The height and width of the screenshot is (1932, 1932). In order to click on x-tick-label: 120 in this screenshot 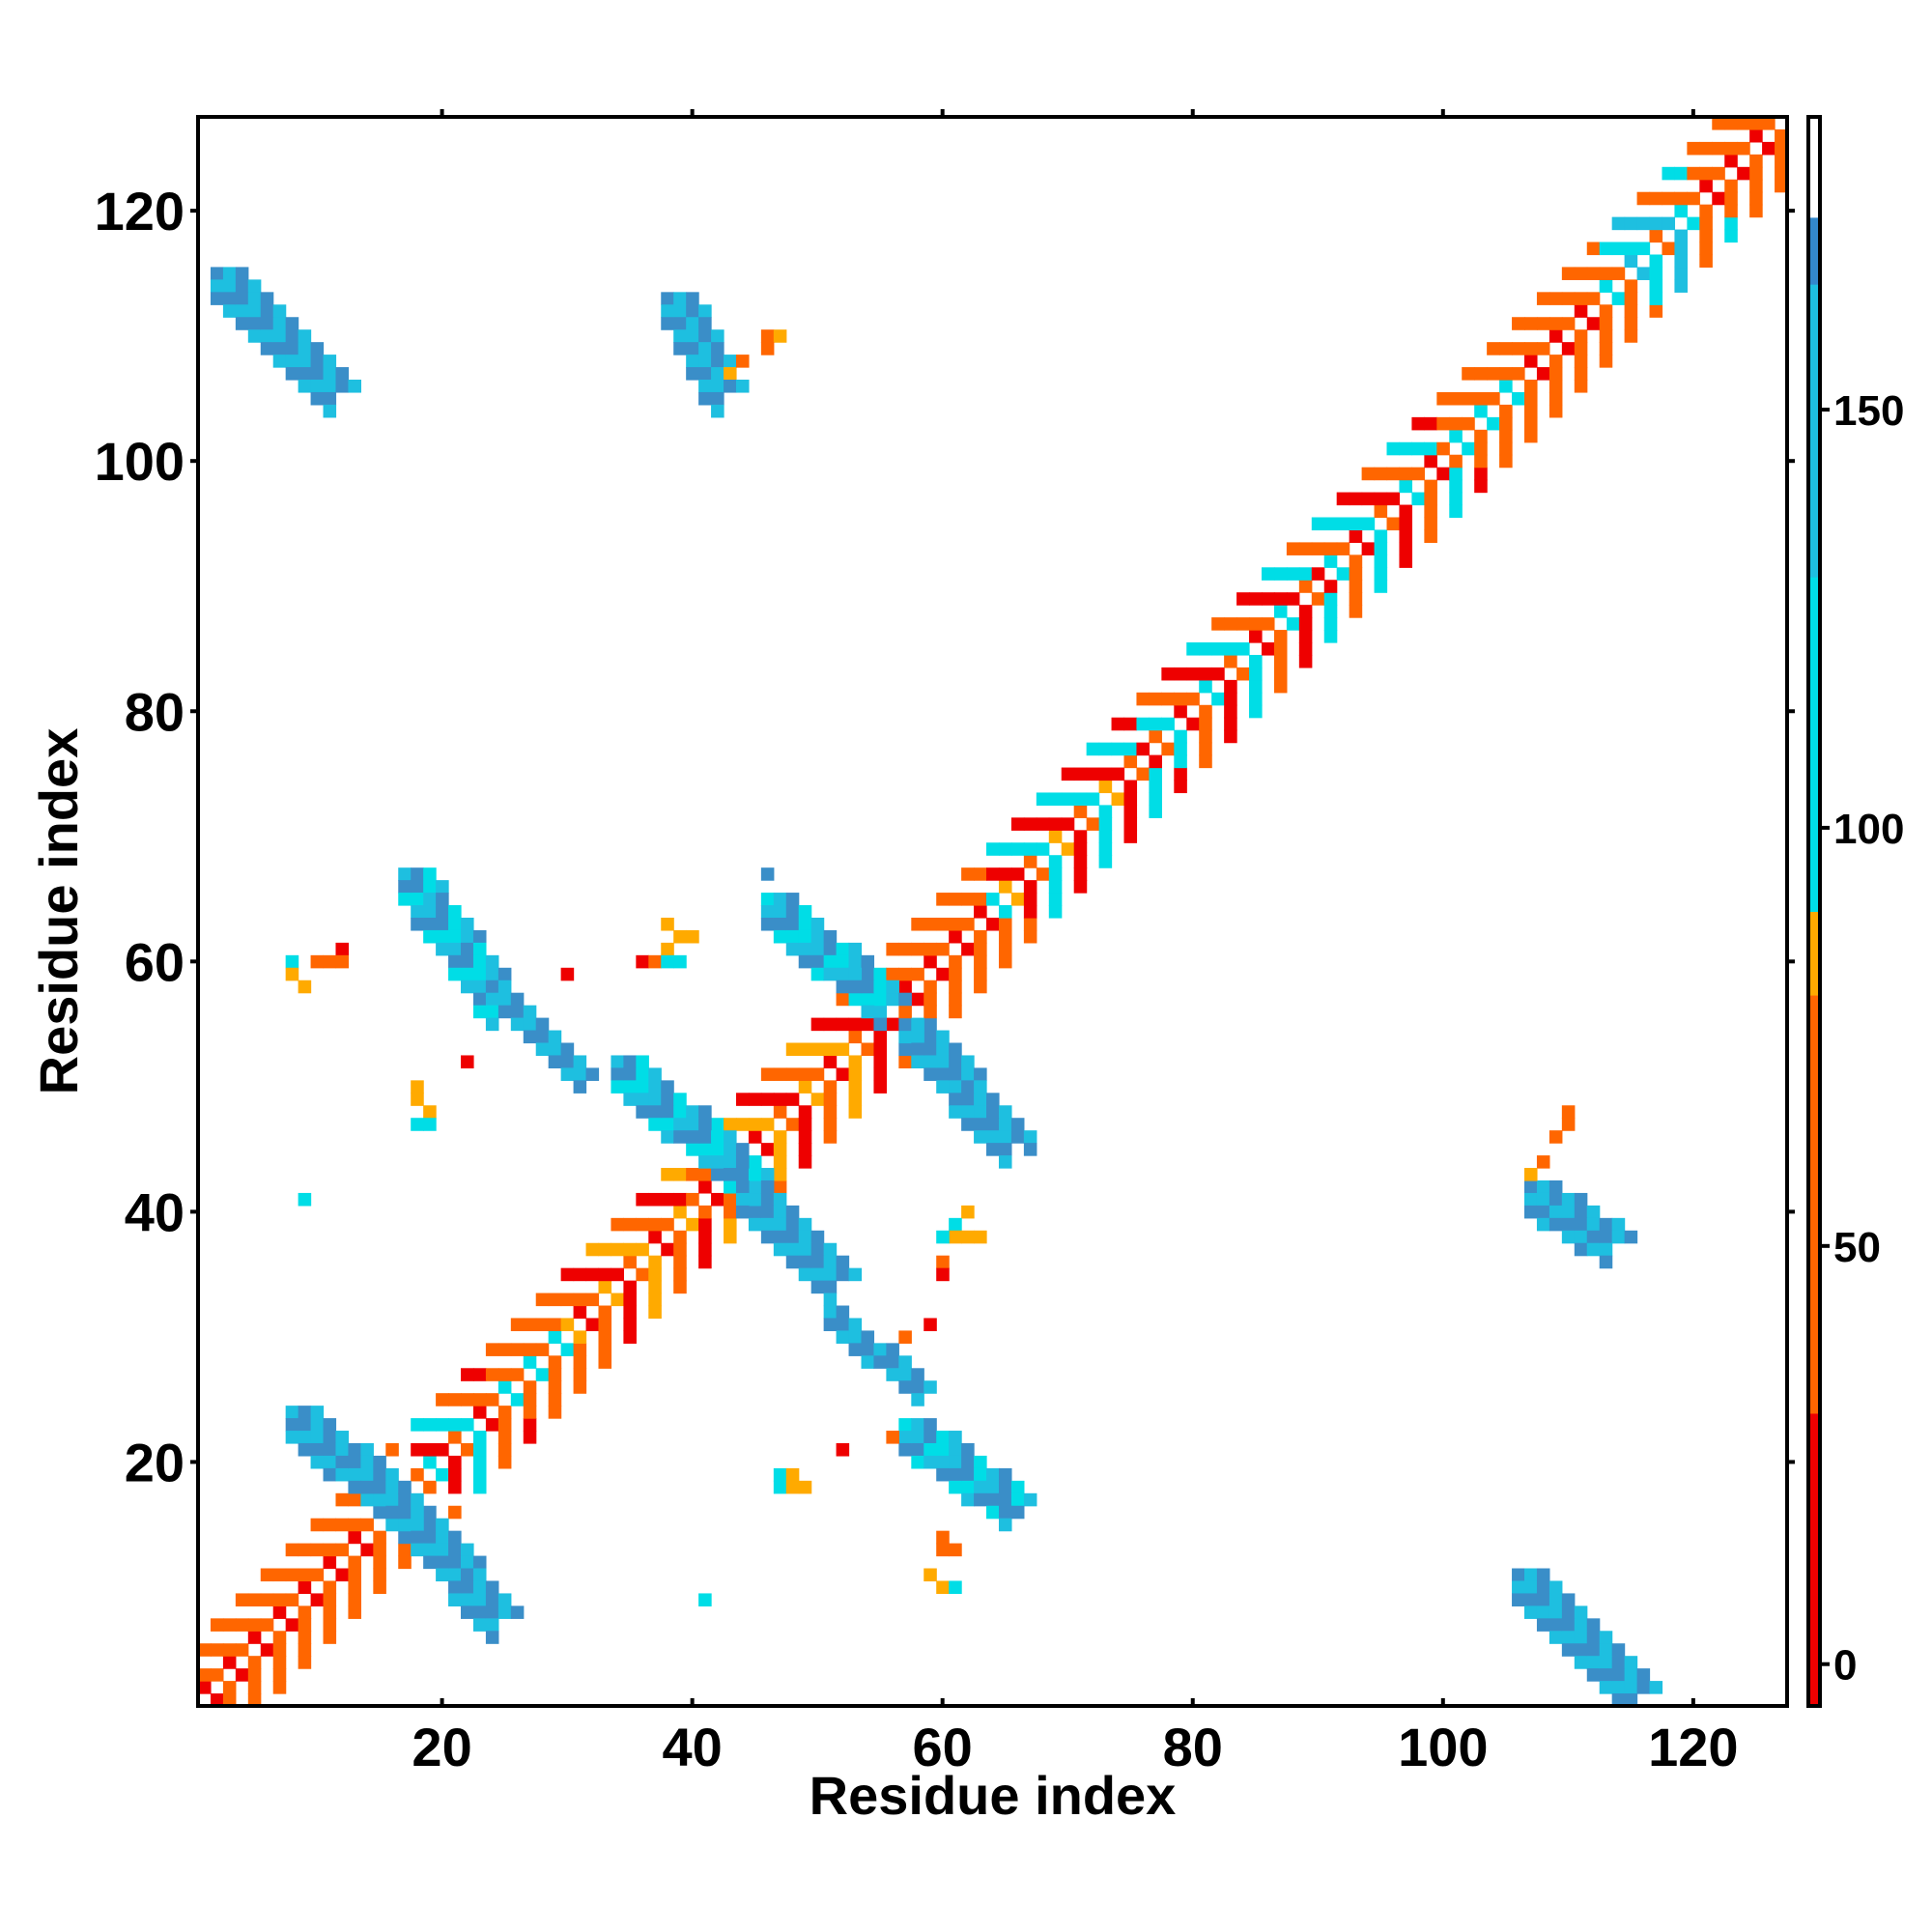, I will do `click(1693, 1747)`.